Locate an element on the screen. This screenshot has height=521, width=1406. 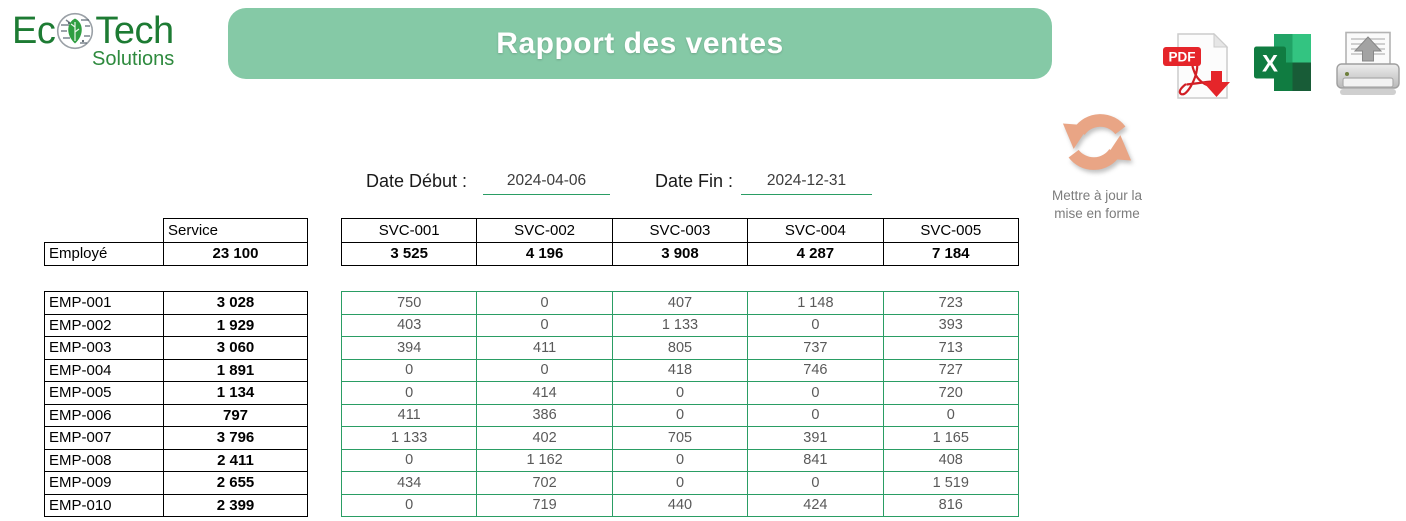
employee-total: 1 891 is located at coordinates (235, 370).